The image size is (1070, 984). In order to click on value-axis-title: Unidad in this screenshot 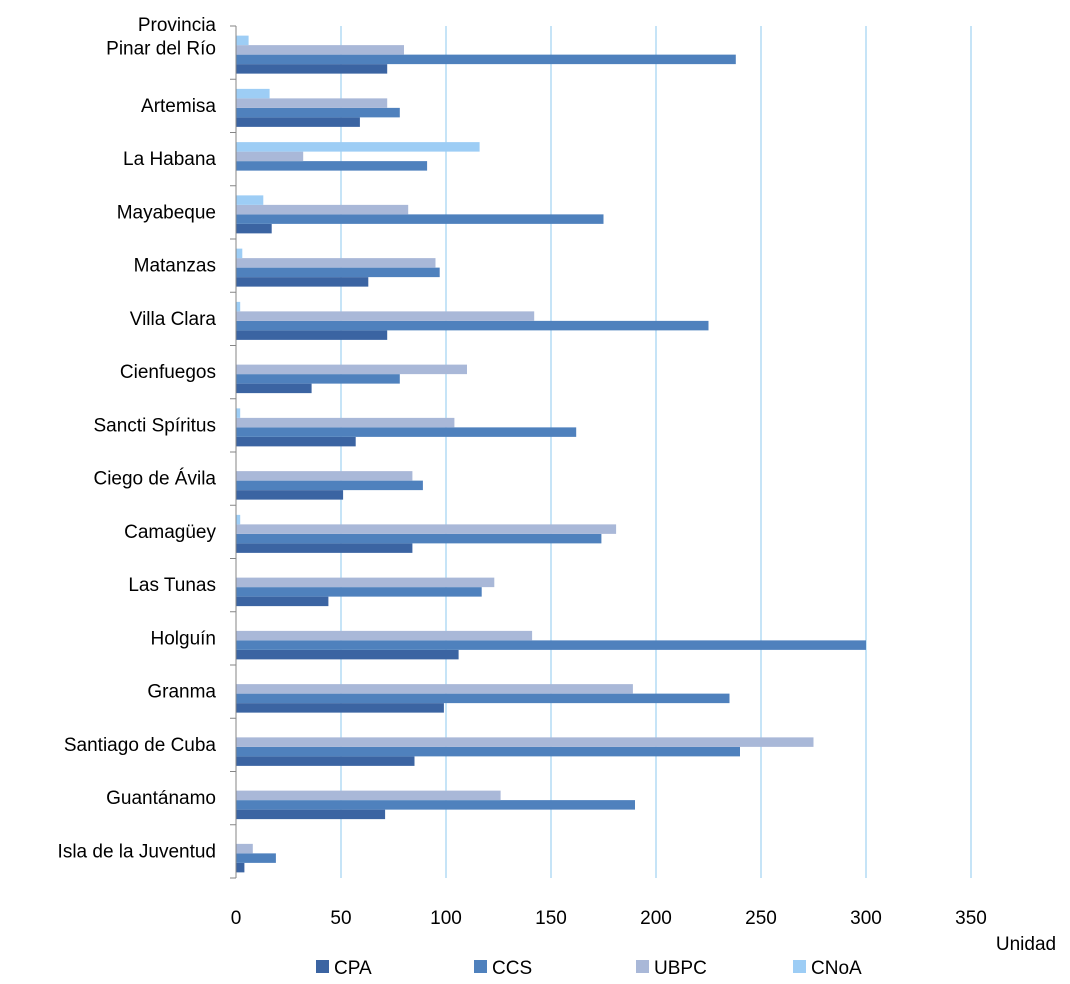, I will do `click(1026, 944)`.